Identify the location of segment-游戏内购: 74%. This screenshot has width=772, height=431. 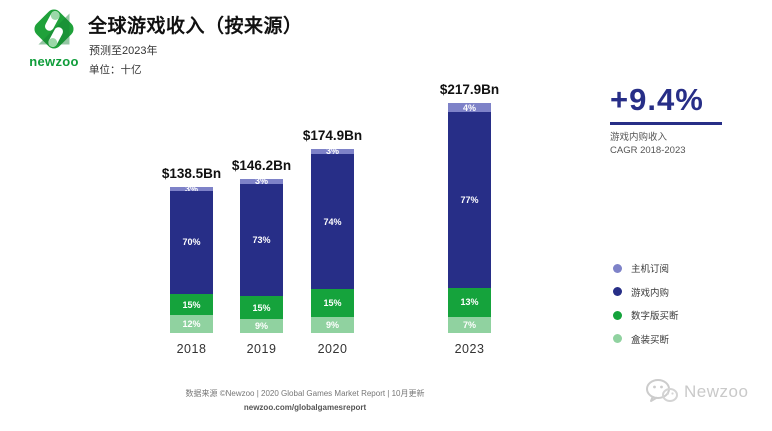
(332, 222).